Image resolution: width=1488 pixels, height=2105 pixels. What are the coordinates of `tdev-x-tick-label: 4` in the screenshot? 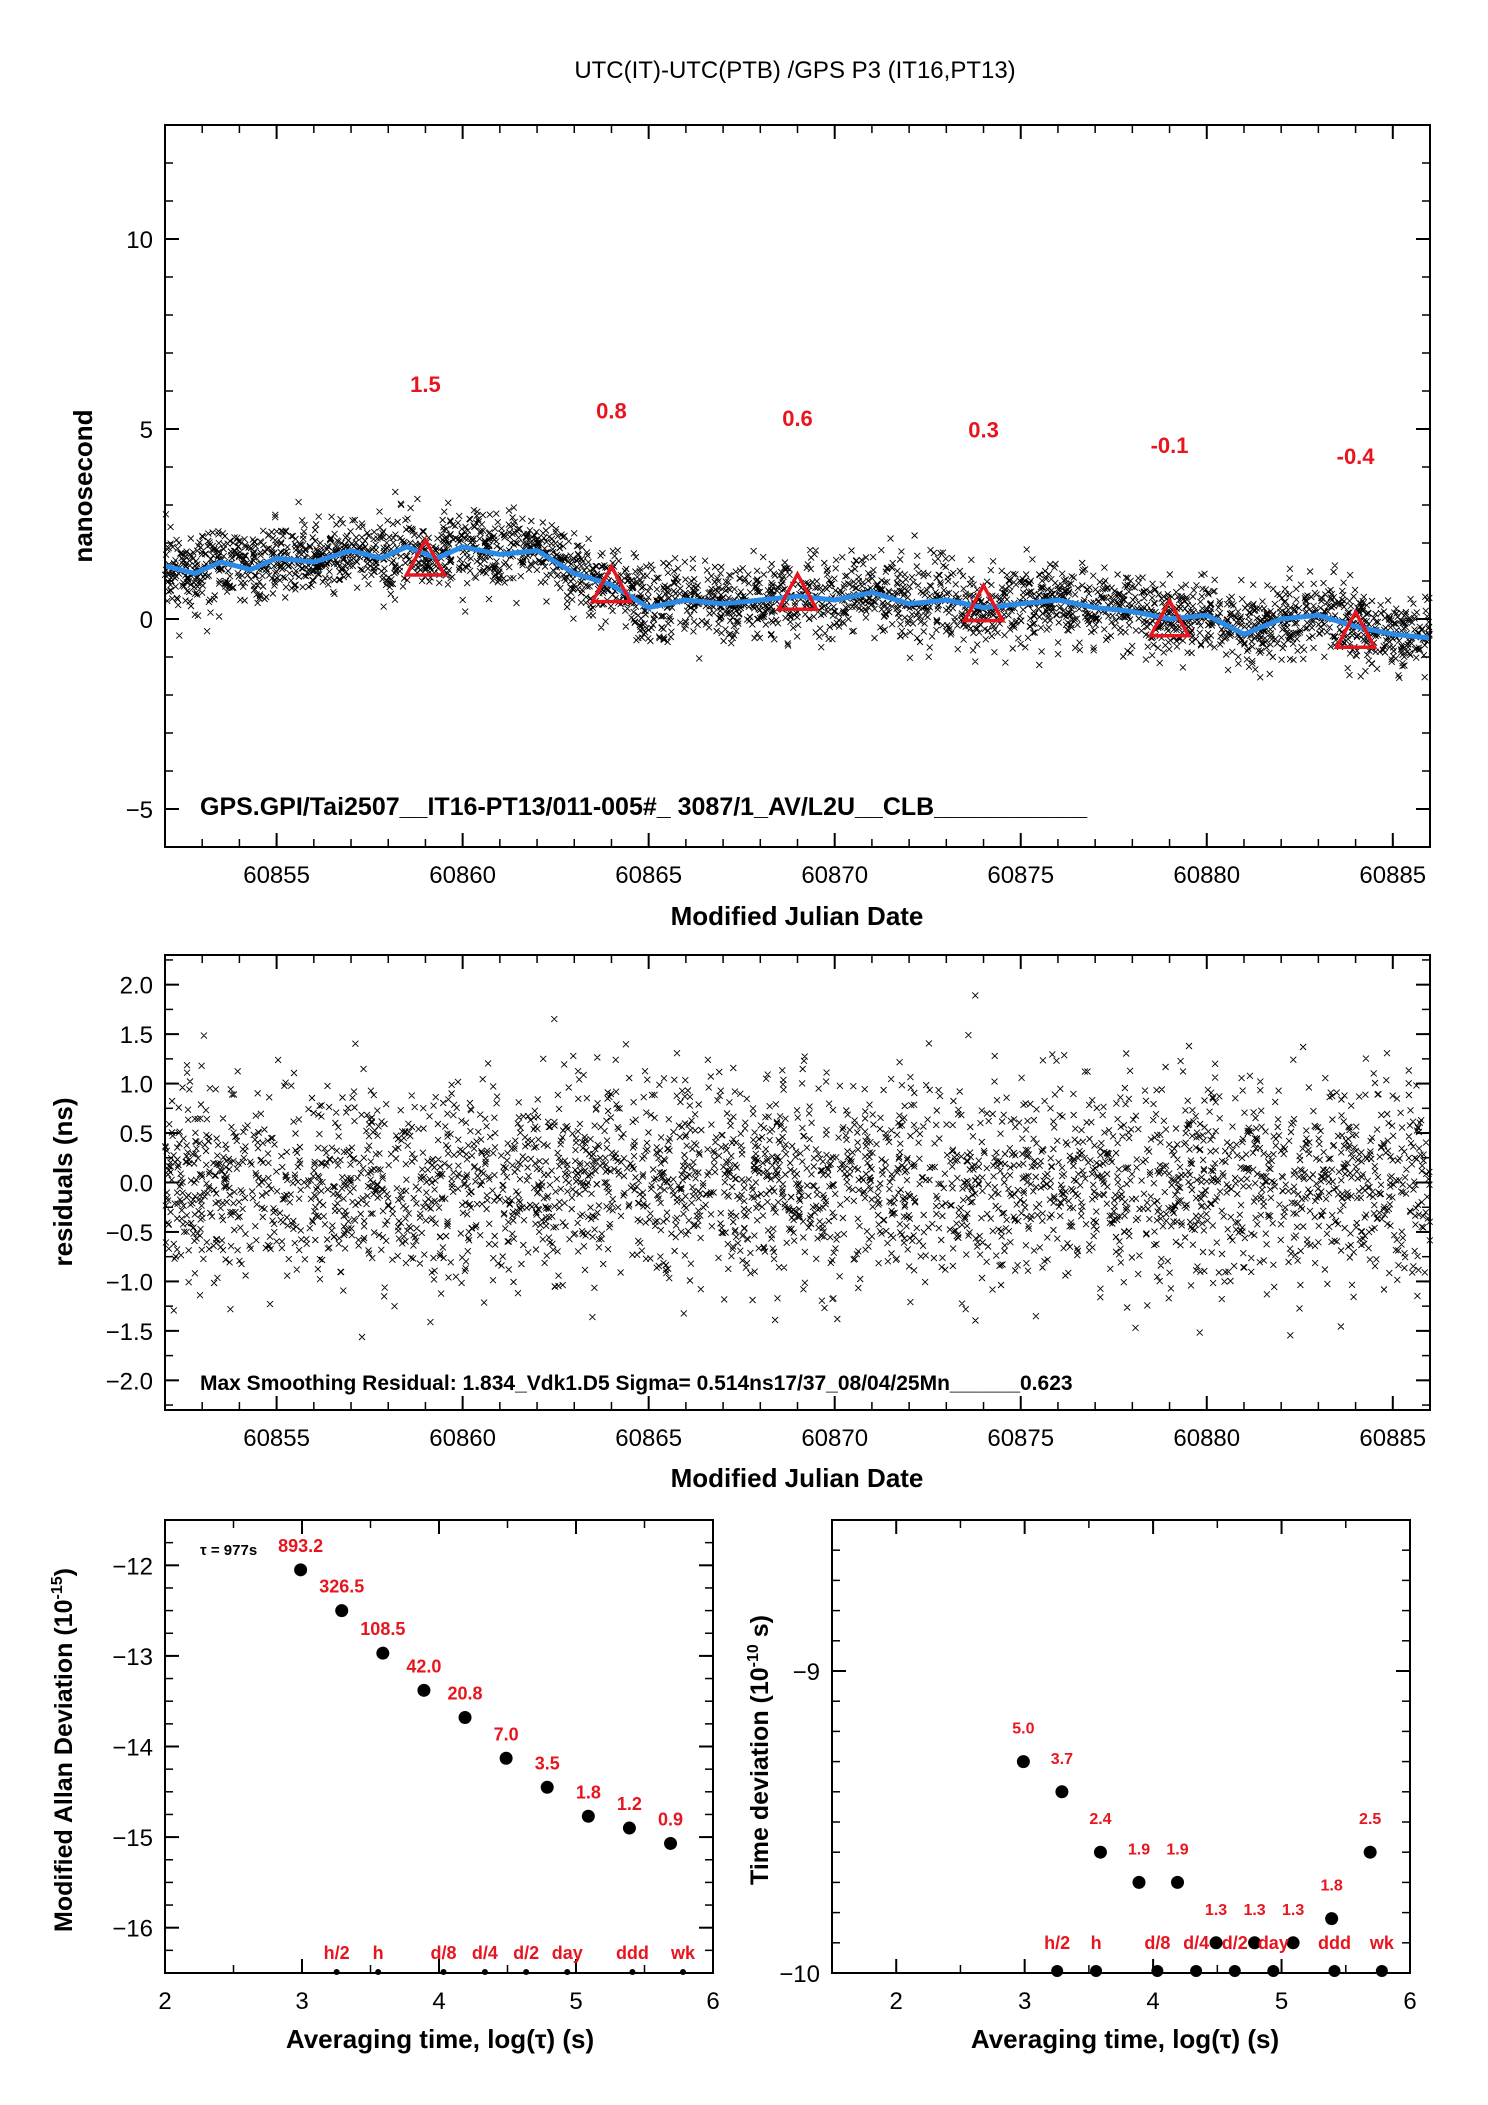 It's located at (1152, 2001).